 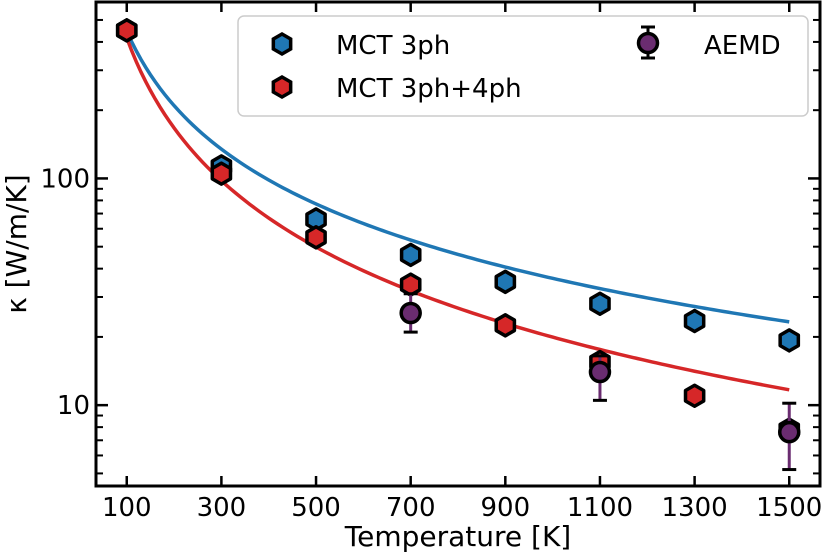 What do you see at coordinates (222, 508) in the screenshot?
I see `x-tick-label-1: 300` at bounding box center [222, 508].